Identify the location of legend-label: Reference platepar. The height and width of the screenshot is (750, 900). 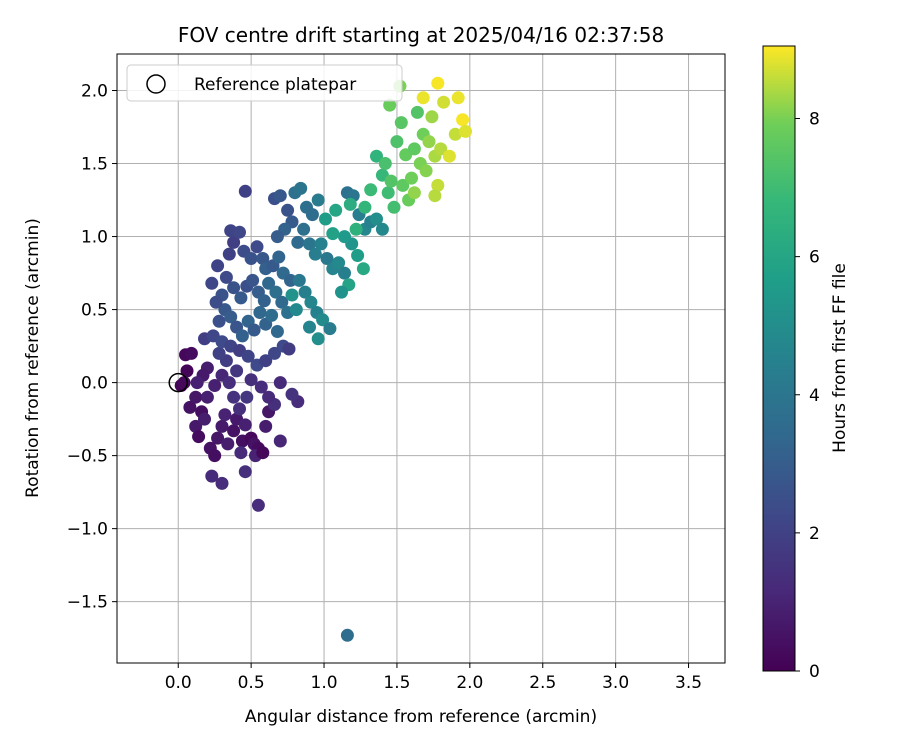
(275, 85).